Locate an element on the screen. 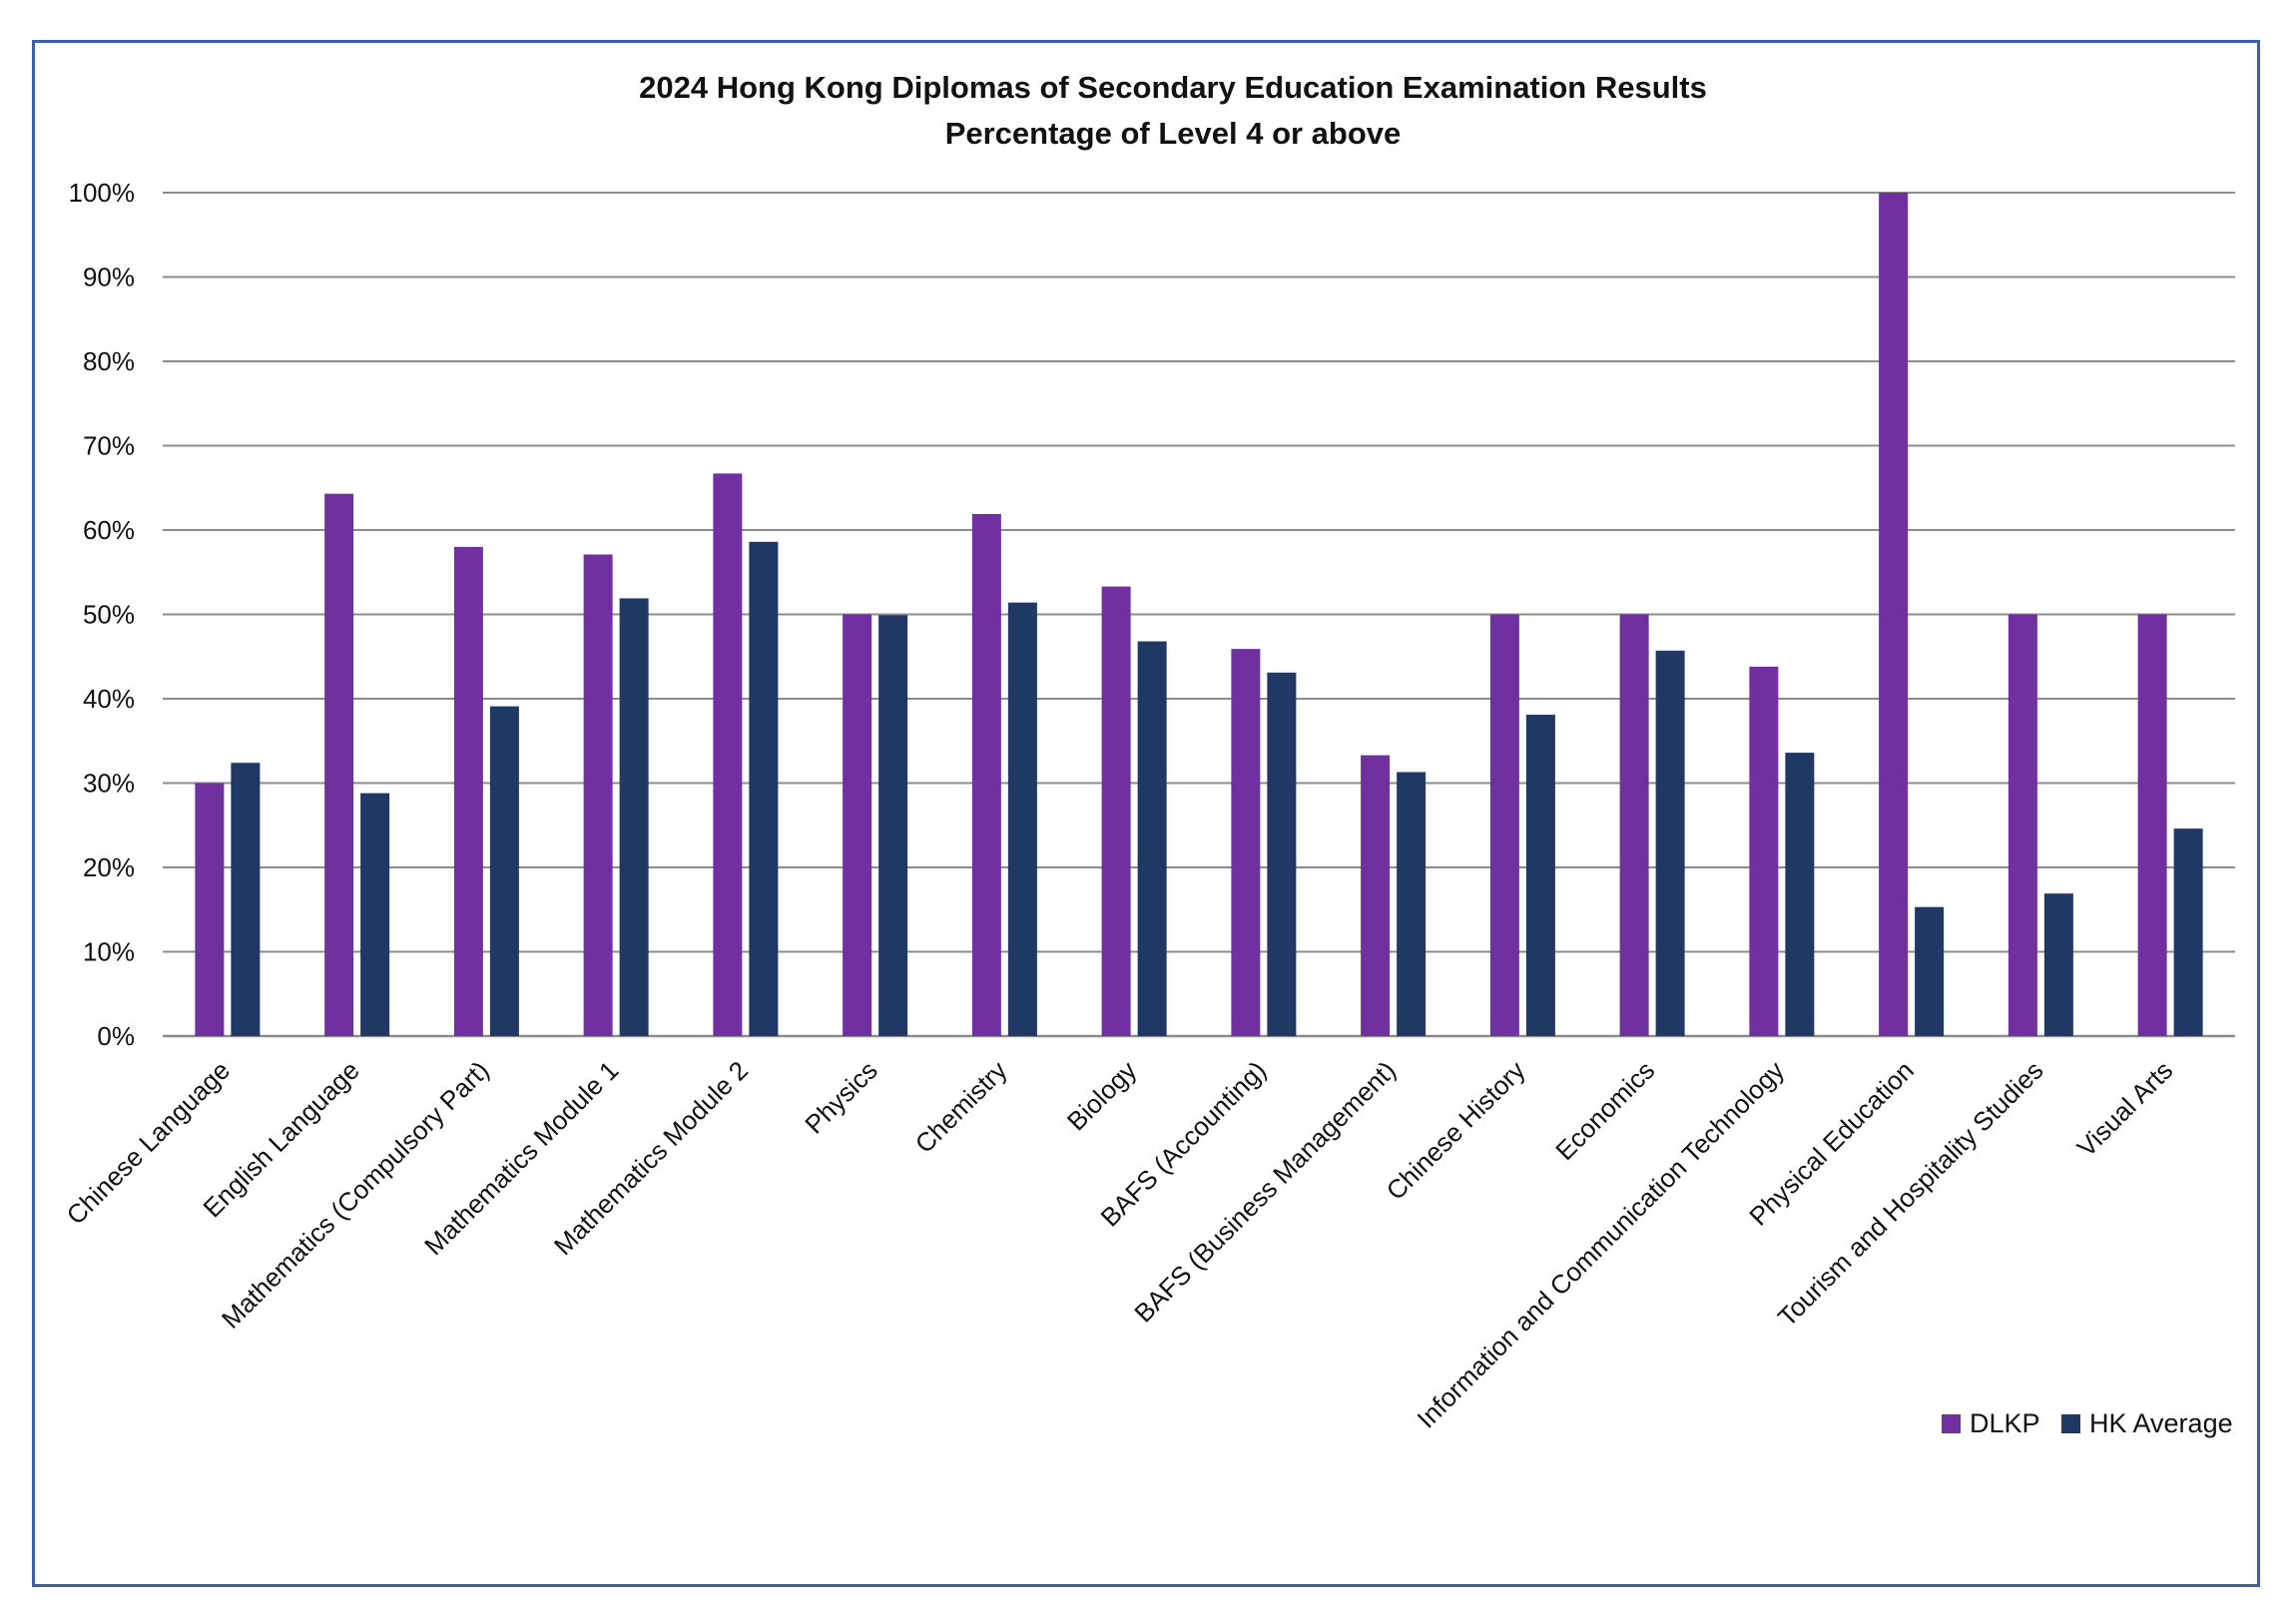 The height and width of the screenshot is (1623, 2296). y-tick-label: 90% is located at coordinates (109, 278).